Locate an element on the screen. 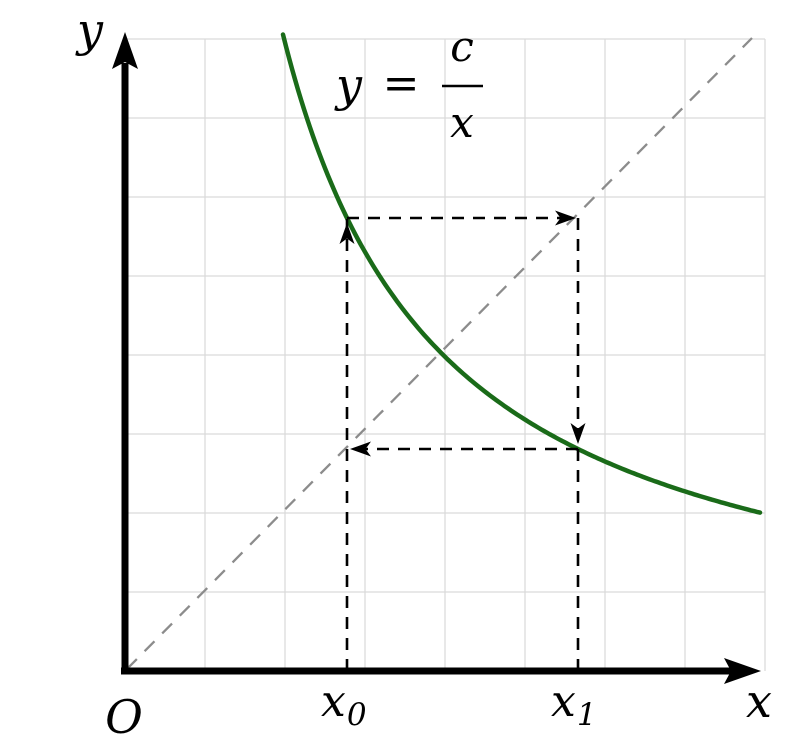 This screenshot has width=794, height=749. x0-subscript: 0 is located at coordinates (357, 715).